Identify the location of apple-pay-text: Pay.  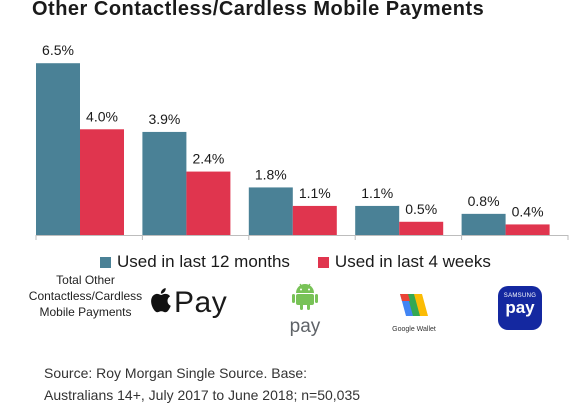
(201, 302).